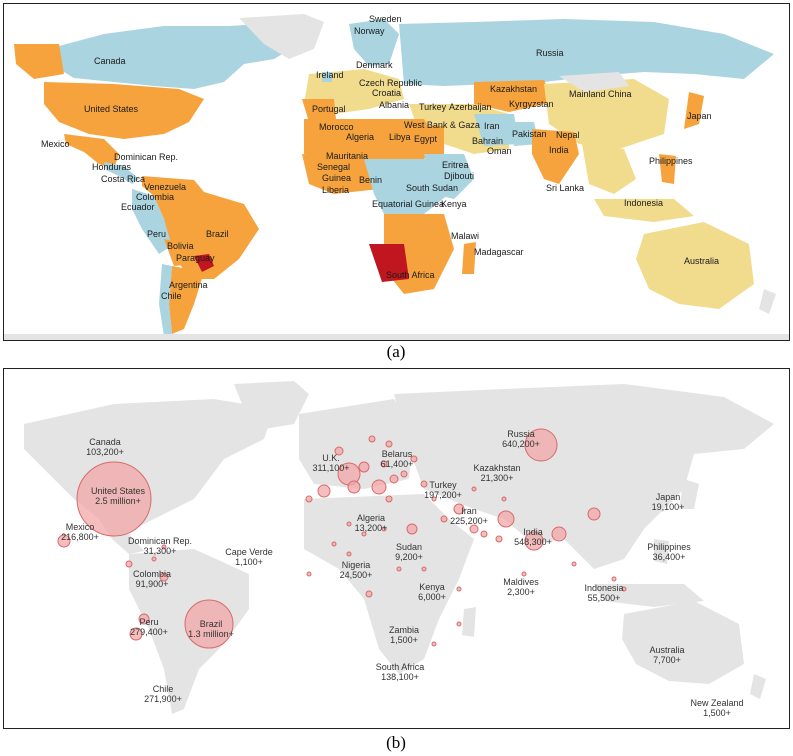 This screenshot has width=793, height=756. What do you see at coordinates (271, 405) in the screenshot?
I see `land-greenland` at bounding box center [271, 405].